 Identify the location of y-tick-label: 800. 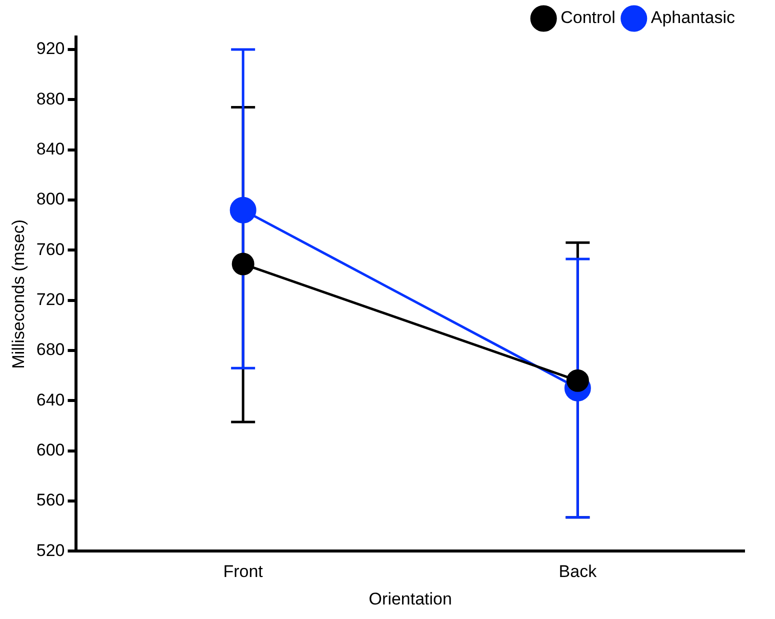
(50, 199).